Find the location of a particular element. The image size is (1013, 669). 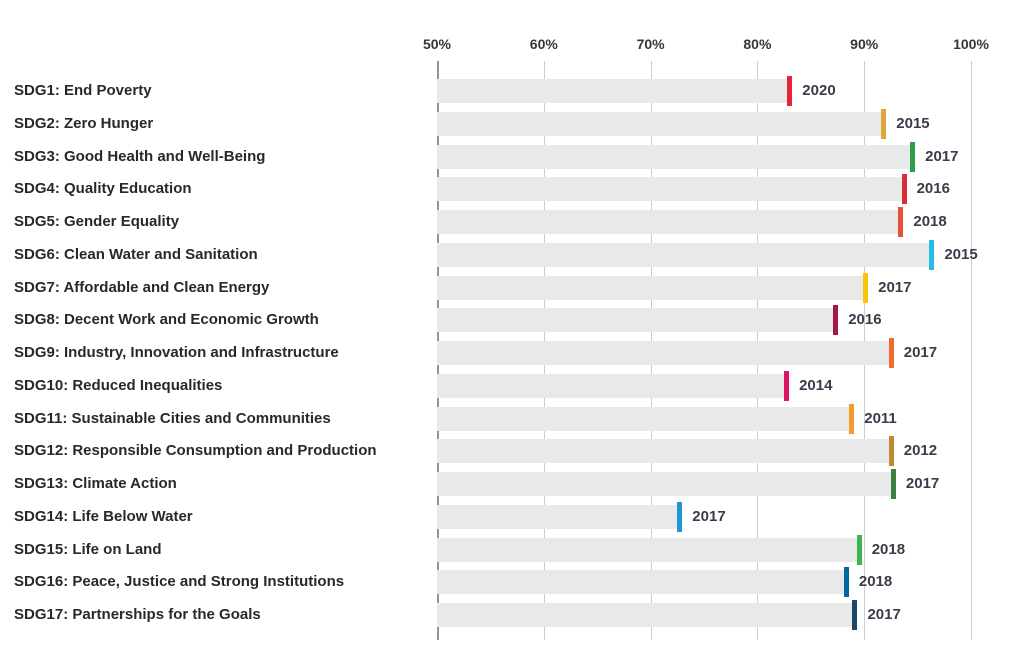

bar-row: SDG15: Life on Land 2018 is located at coordinates (506, 549).